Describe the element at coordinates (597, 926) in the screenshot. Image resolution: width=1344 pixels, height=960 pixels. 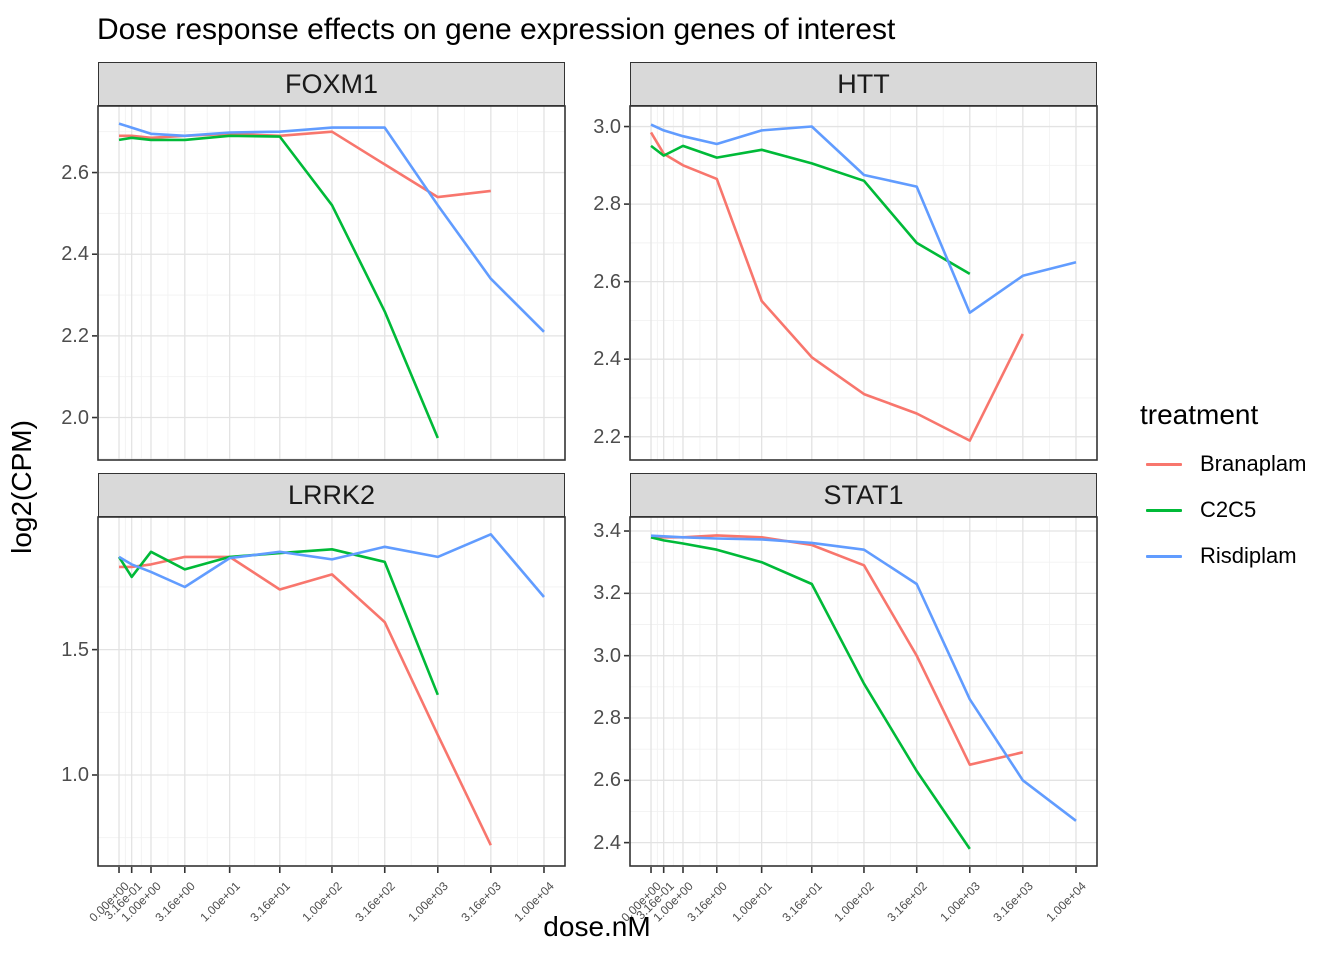
I see `x-axis-title: dose.nM` at that location.